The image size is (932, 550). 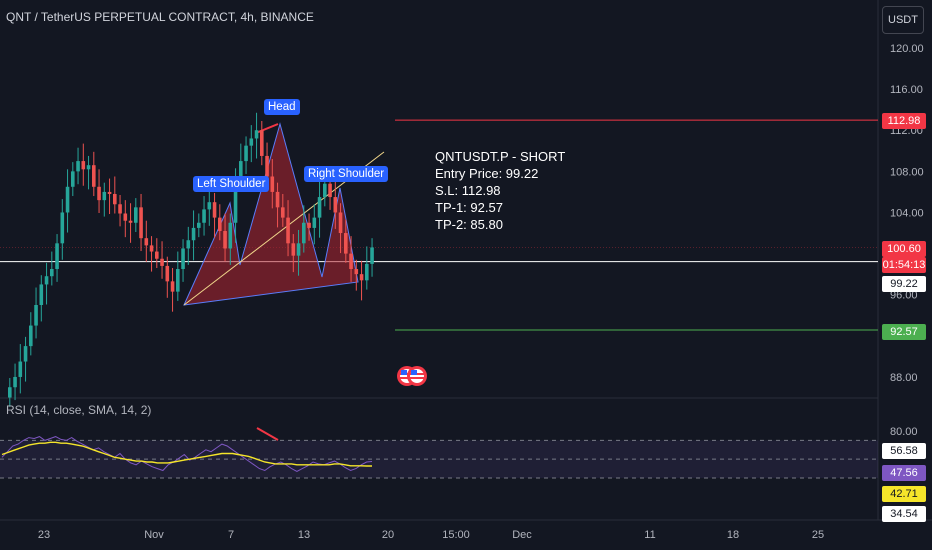 I want to click on time-axis-tick: 20, so click(x=388, y=535).